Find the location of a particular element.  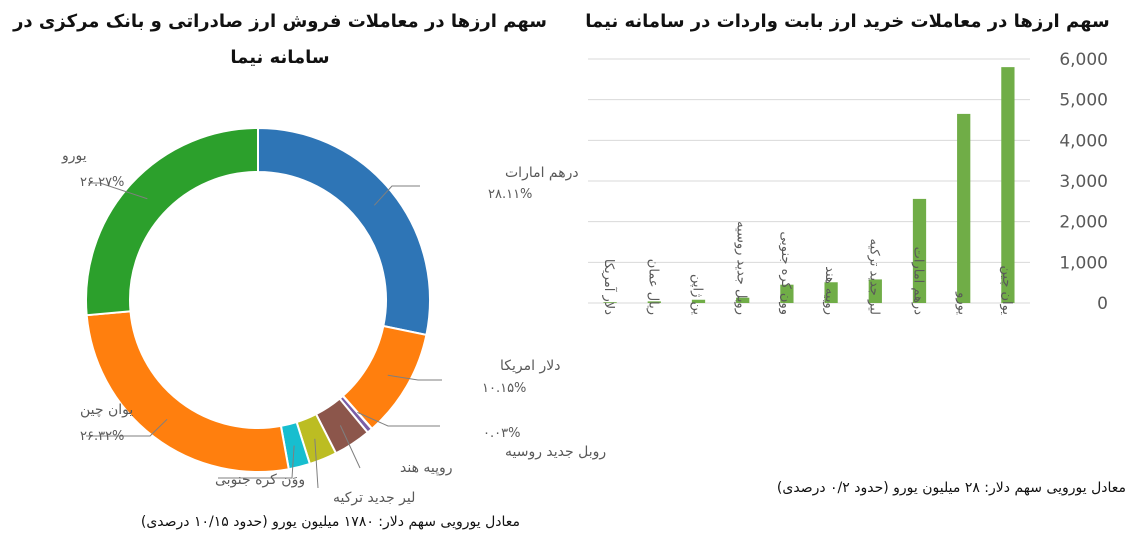

x-tick-label: یورو is located at coordinates (962, 303).